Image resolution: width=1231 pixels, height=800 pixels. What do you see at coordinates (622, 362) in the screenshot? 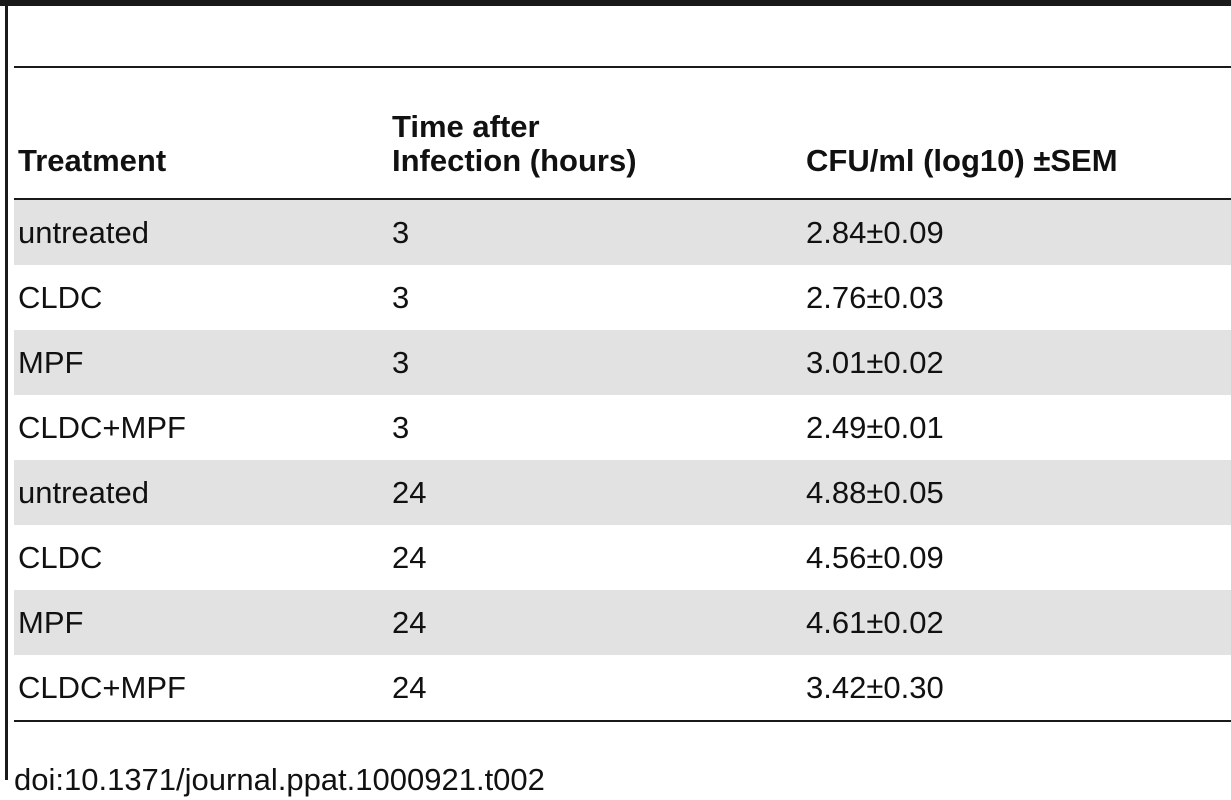
I see `table-row: MPF 3 3.01±0.02` at bounding box center [622, 362].